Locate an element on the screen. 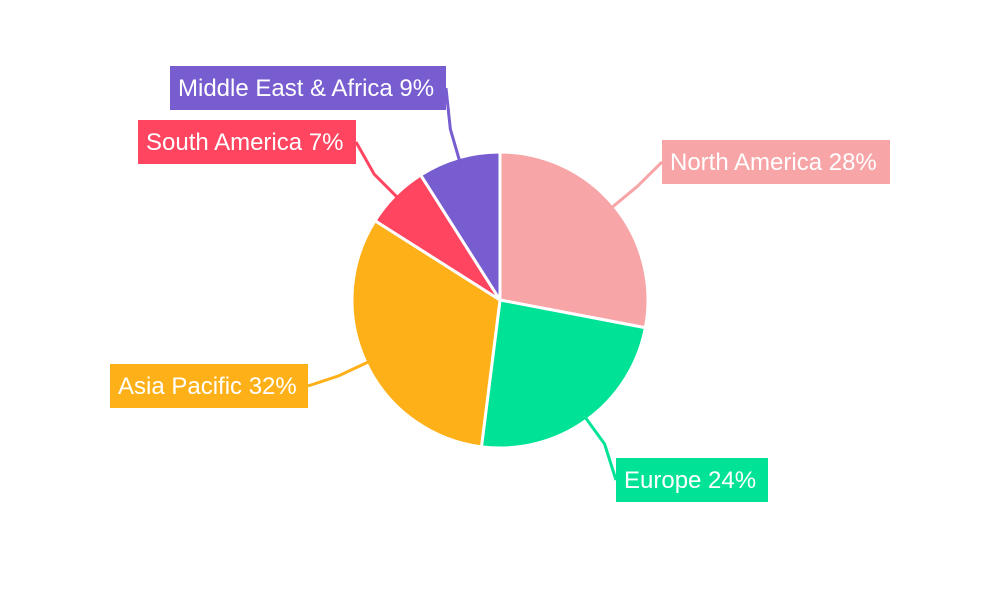 The width and height of the screenshot is (1000, 600). data-label-text-middle-east-and-africa: Middle East & Africa 9% is located at coordinates (306, 88).